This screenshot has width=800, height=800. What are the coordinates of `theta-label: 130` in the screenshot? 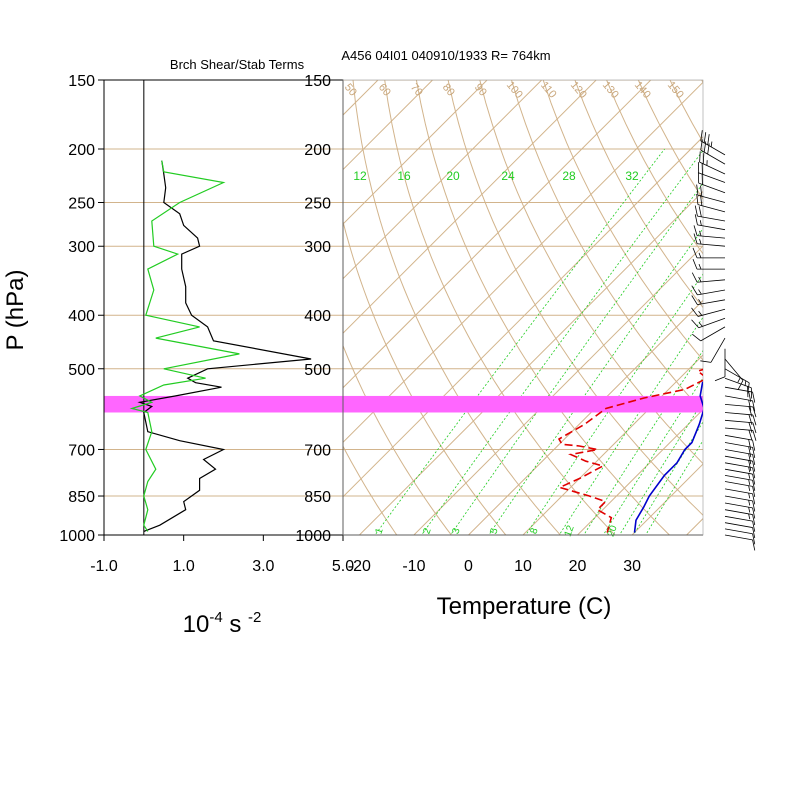 It's located at (610, 90).